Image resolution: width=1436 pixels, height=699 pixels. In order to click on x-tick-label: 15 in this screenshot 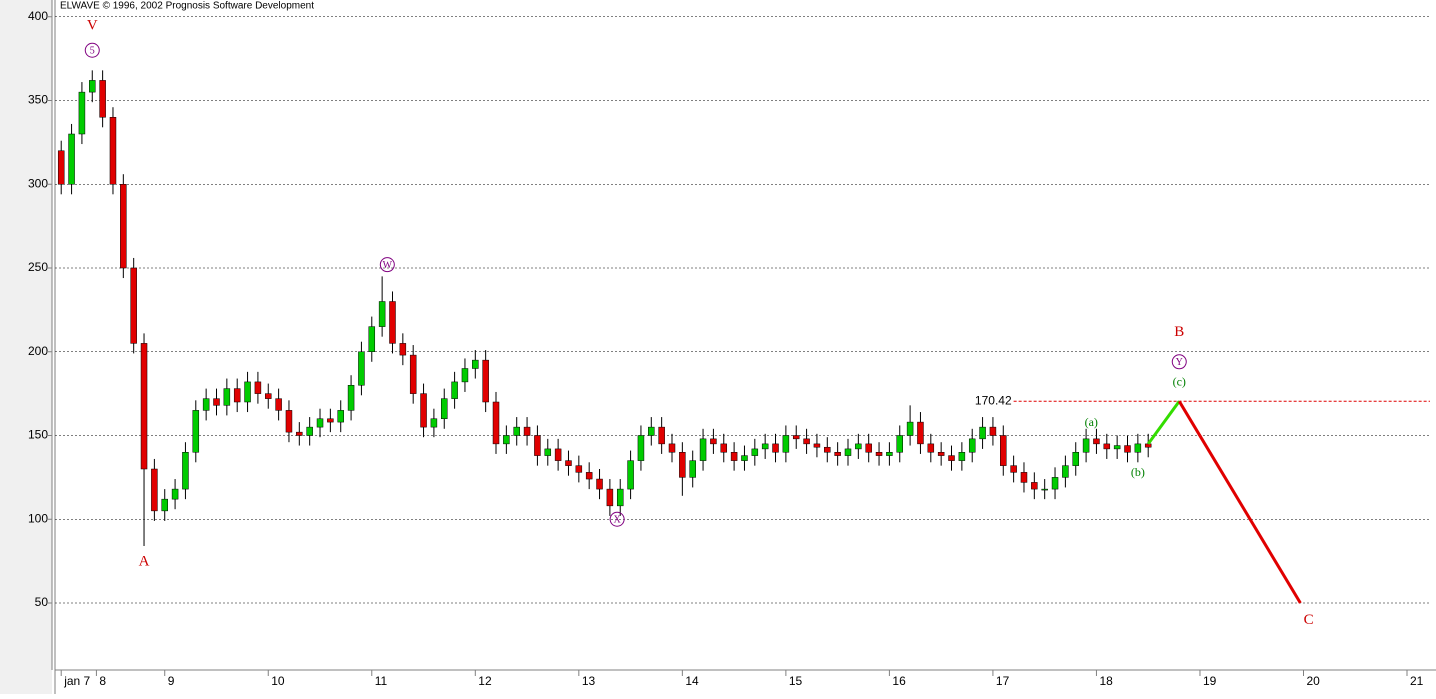, I will do `click(796, 681)`.